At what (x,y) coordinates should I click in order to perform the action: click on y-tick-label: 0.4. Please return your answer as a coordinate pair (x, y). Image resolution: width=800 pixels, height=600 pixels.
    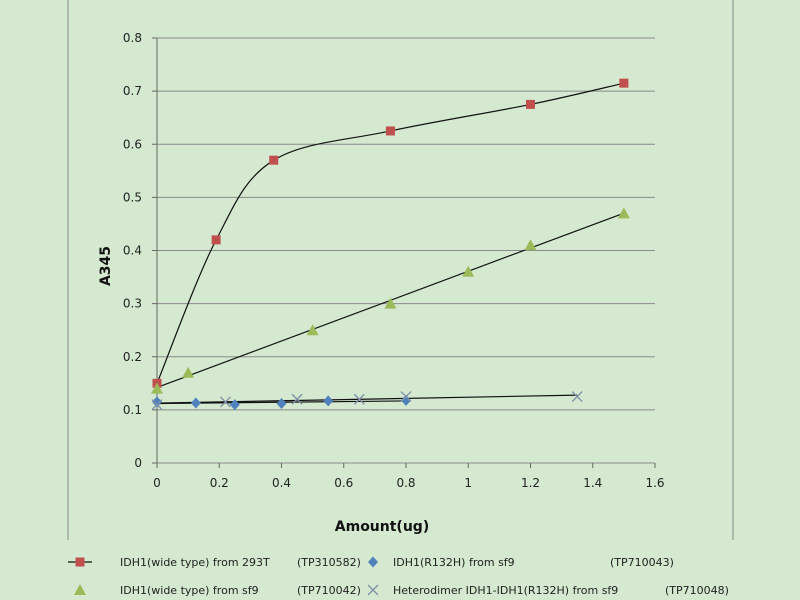
    Looking at the image, I should click on (132, 251).